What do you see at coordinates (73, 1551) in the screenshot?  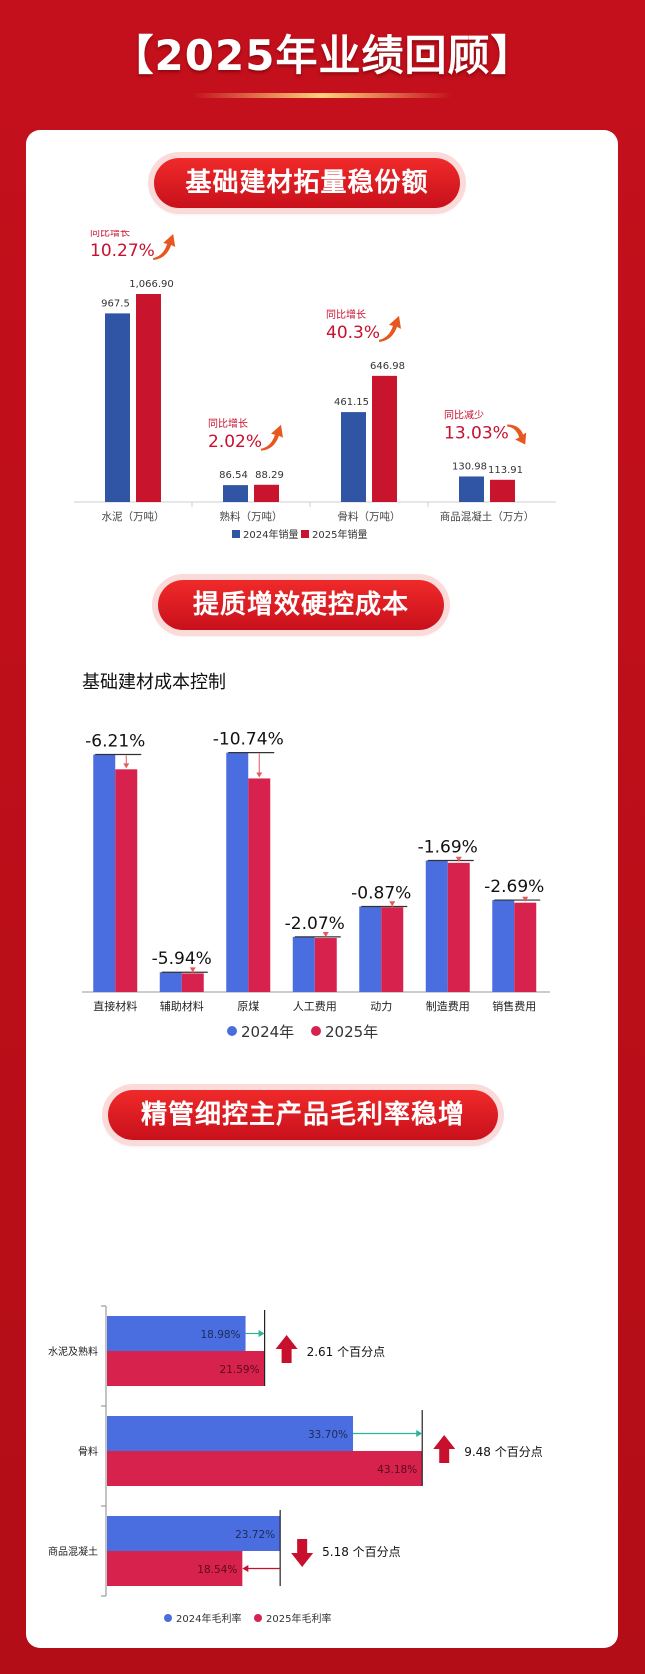 I see `category-label: 商品混凝土` at bounding box center [73, 1551].